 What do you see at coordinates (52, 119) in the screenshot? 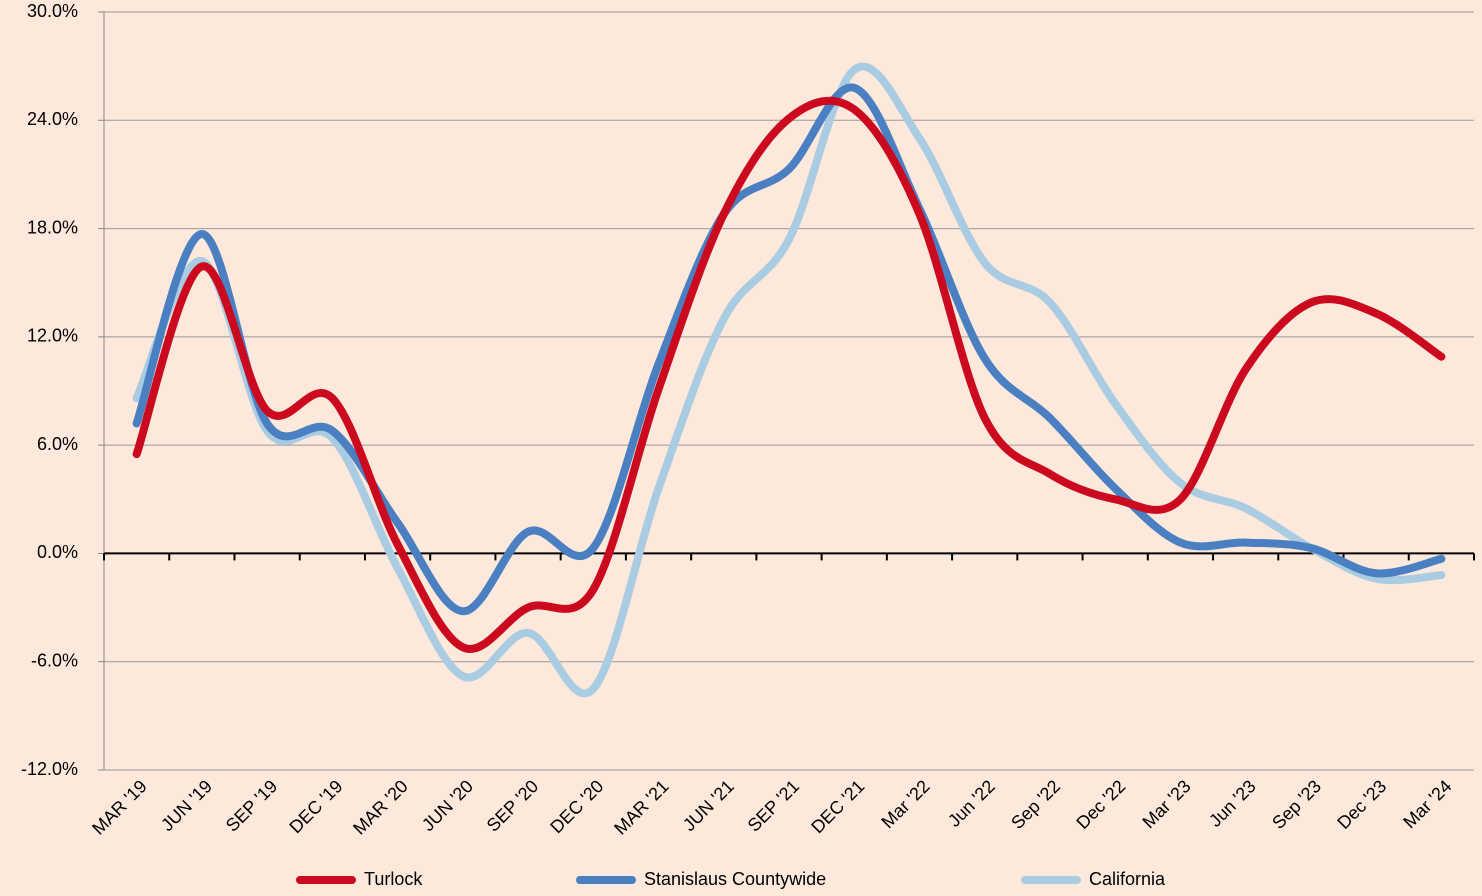
I see `y-tick-label: 24.0%` at bounding box center [52, 119].